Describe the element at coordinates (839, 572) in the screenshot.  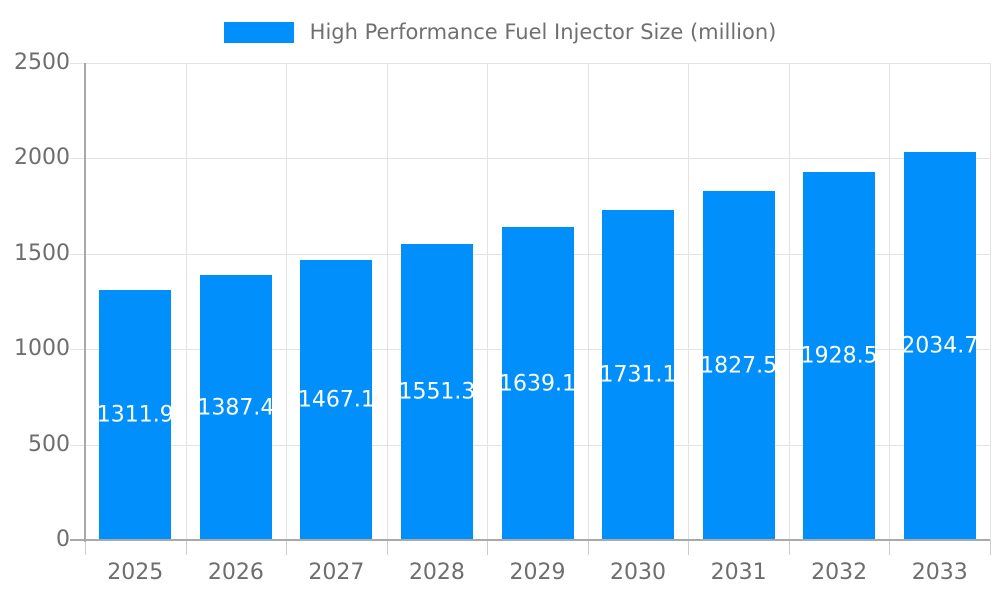
I see `x-axis-tick-label: 2032` at that location.